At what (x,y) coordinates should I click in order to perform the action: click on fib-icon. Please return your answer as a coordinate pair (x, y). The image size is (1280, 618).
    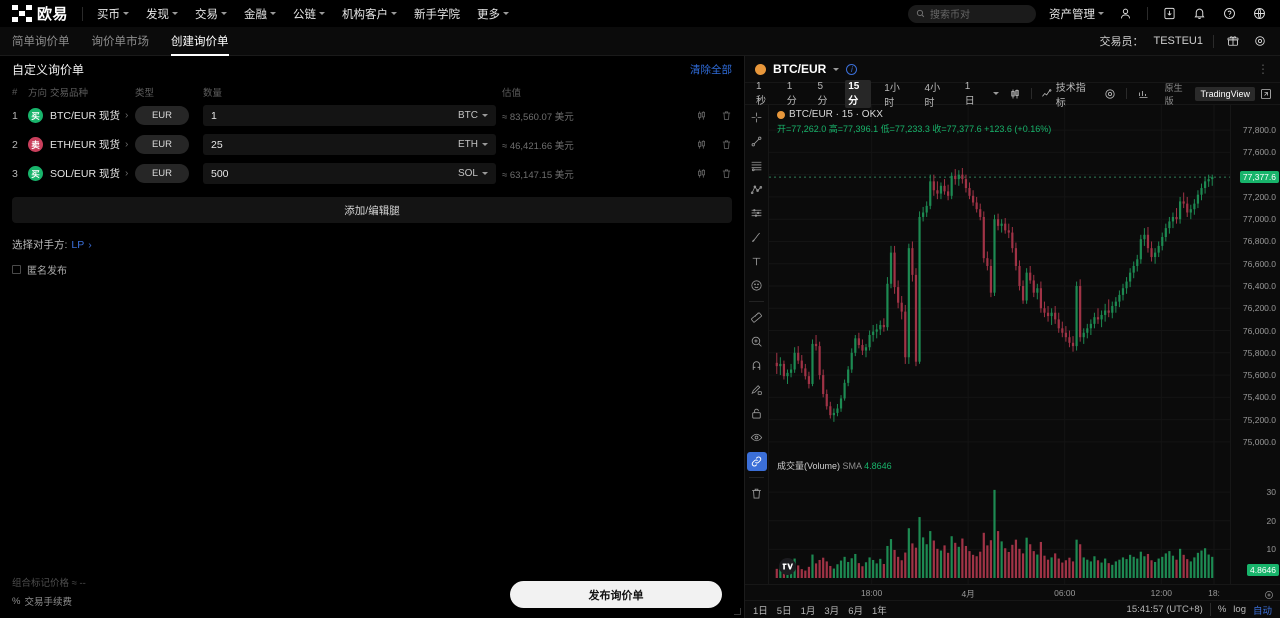
    Looking at the image, I should click on (757, 213).